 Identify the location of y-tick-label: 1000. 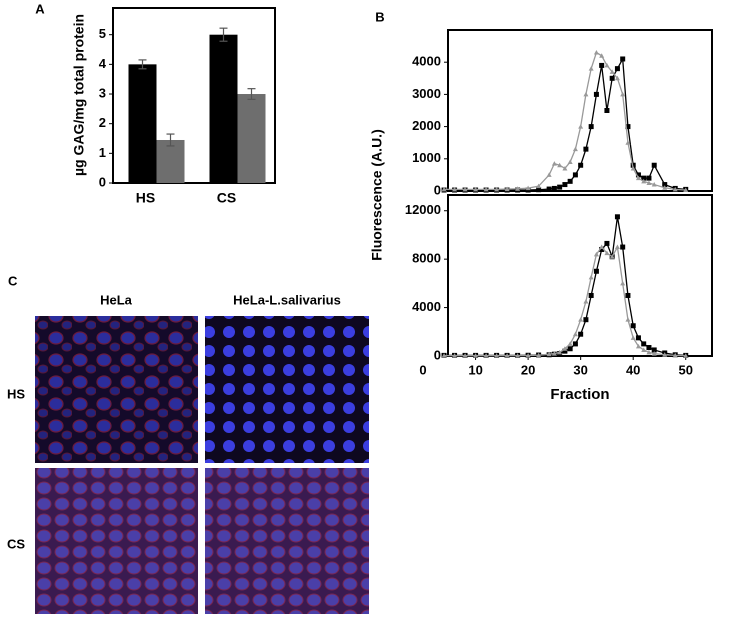
(426, 157).